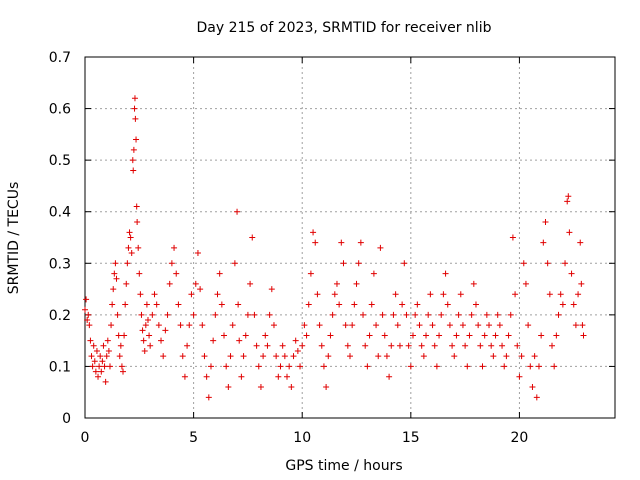 This screenshot has width=640, height=480. I want to click on y-tick-label: 0.2, so click(60, 316).